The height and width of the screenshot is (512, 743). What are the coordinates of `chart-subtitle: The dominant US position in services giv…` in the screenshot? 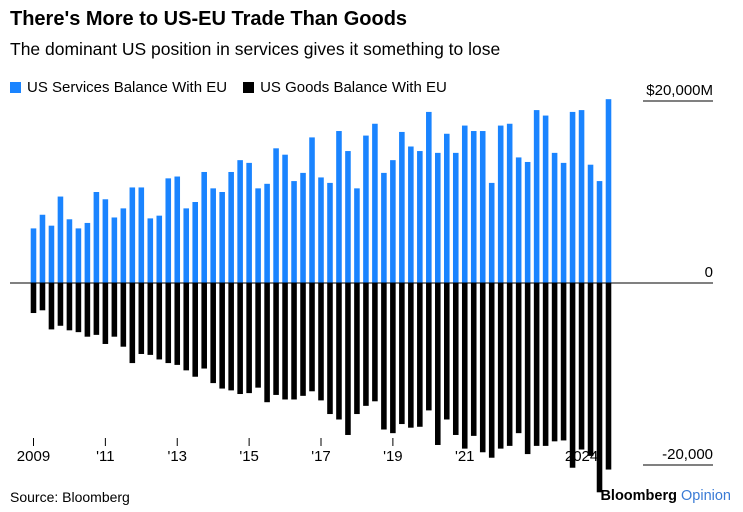 It's located at (255, 49).